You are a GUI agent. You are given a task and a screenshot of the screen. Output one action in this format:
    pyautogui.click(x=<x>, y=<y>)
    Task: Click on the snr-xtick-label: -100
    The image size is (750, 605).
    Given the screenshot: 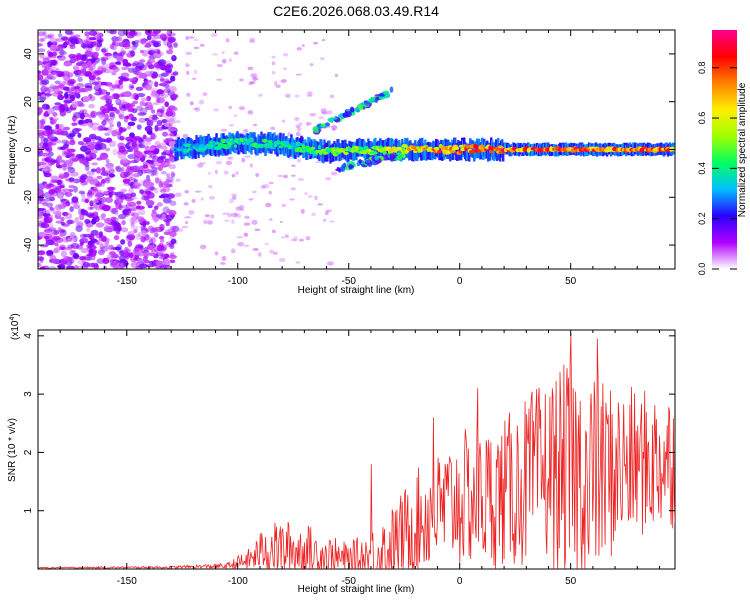 What is the action you would take?
    pyautogui.click(x=238, y=581)
    